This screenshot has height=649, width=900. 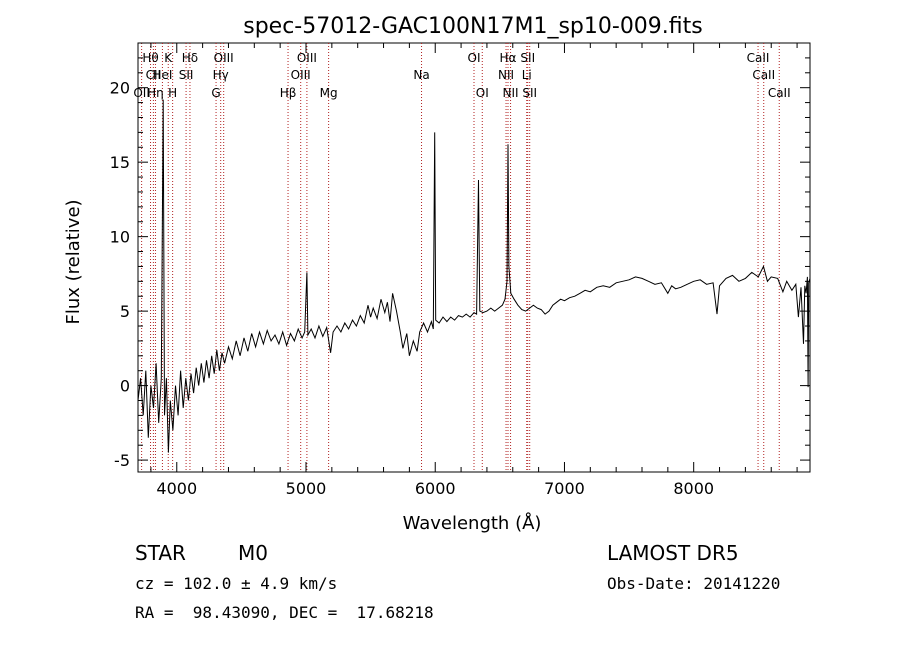 I want to click on x-axis-label: Wavelength (Å), so click(x=472, y=523).